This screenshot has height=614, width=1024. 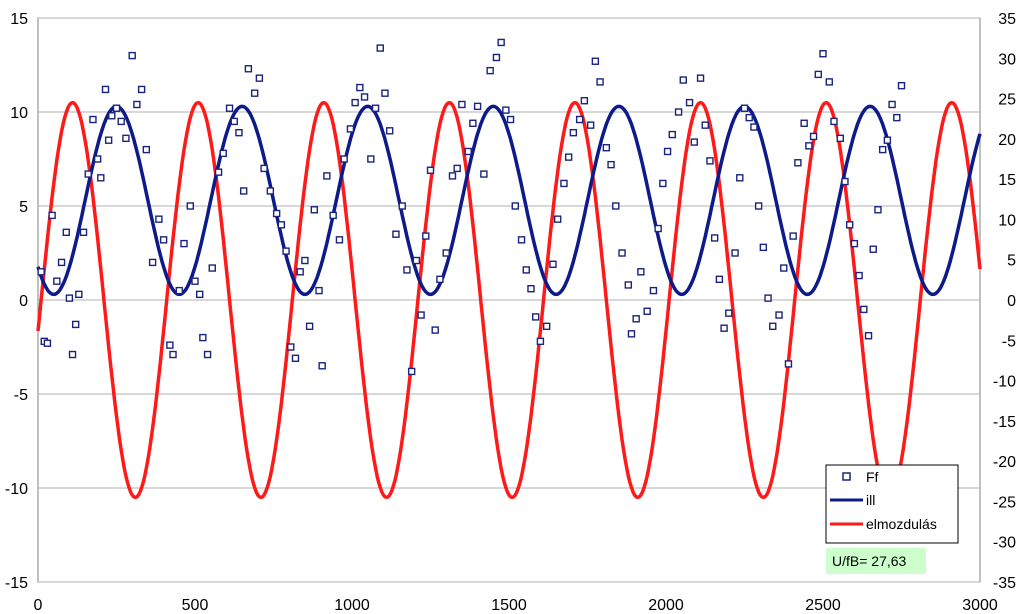 I want to click on left-tick-label: -10, so click(x=16, y=489).